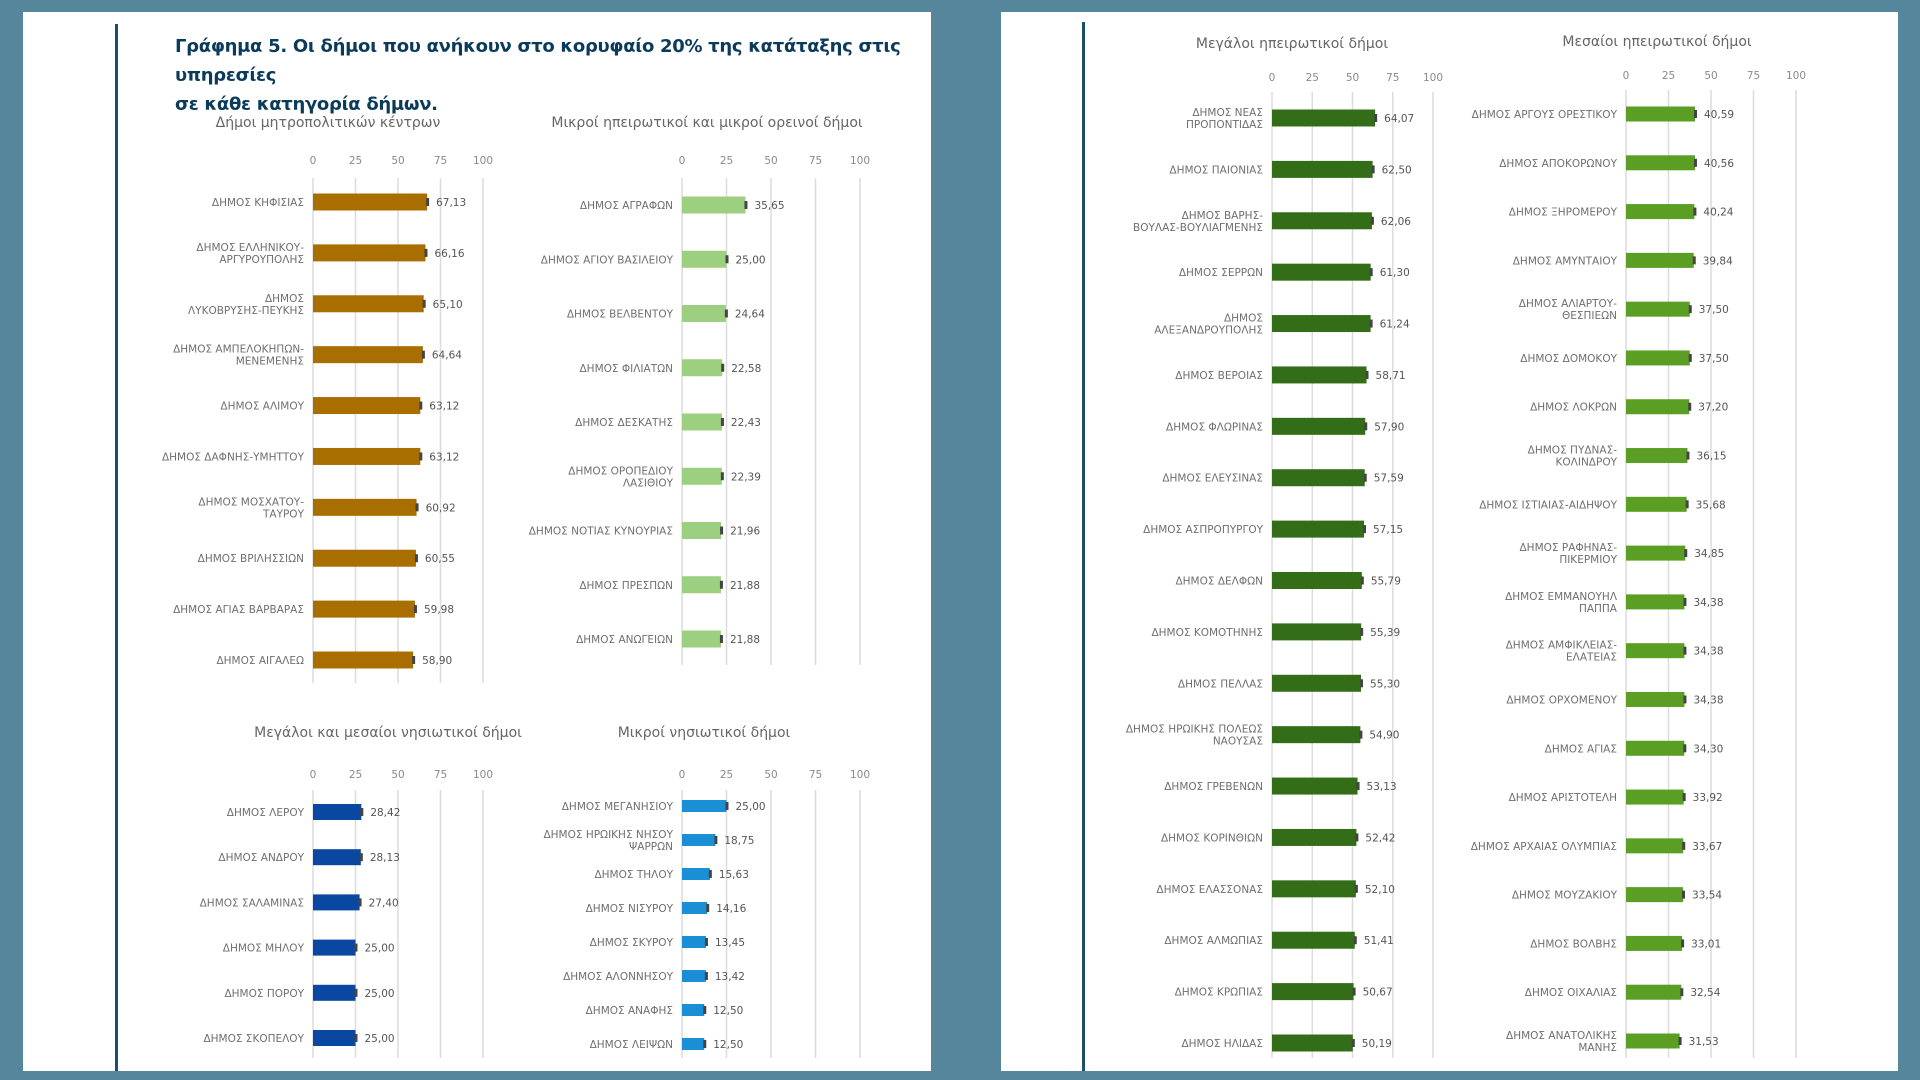 The width and height of the screenshot is (1920, 1080). Describe the element at coordinates (260, 661) in the screenshot. I see `category-label: ΔΗΜΟΣ ΑΙΓΑΛΕΩ` at that location.